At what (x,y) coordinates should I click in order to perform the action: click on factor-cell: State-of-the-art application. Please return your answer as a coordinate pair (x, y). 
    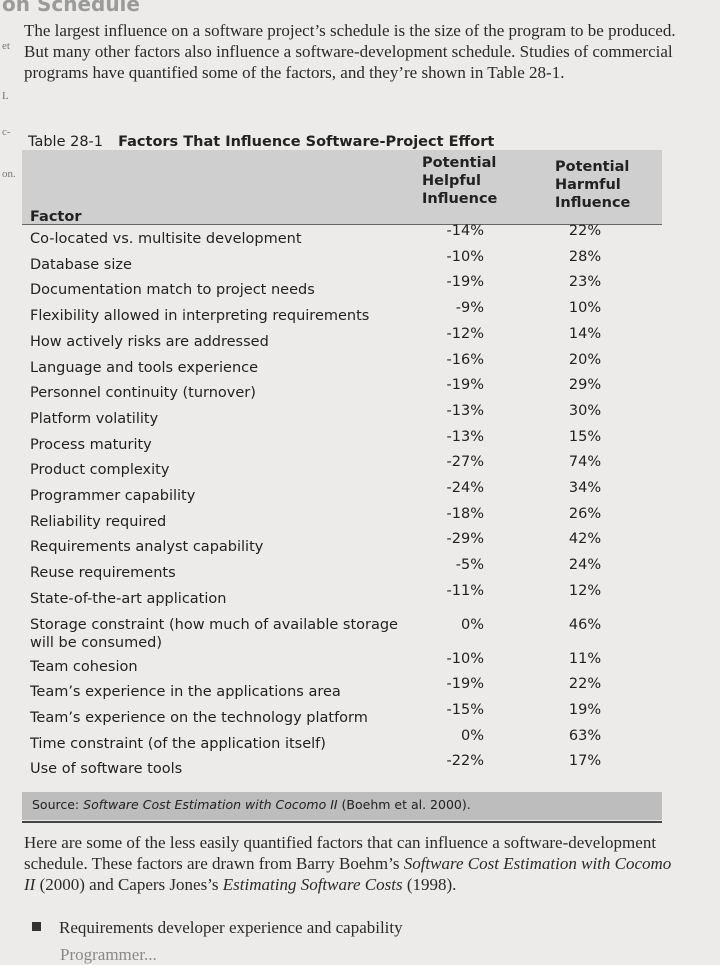
    Looking at the image, I should click on (128, 598).